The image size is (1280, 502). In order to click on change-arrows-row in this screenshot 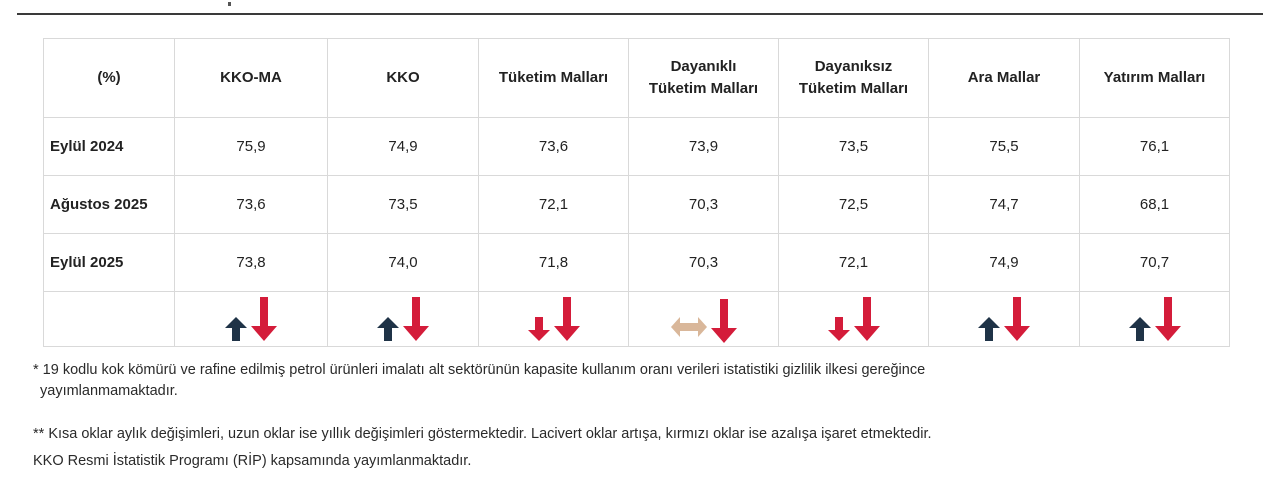, I will do `click(636, 319)`.